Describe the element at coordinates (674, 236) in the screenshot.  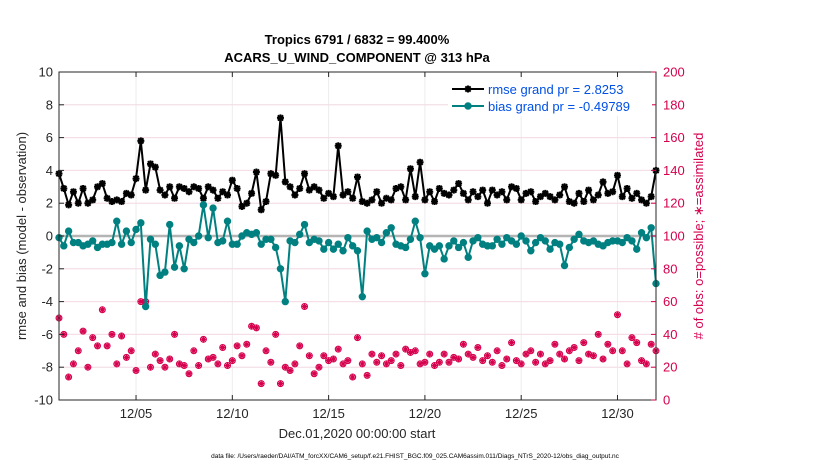
I see `right-tick-label: 100` at that location.